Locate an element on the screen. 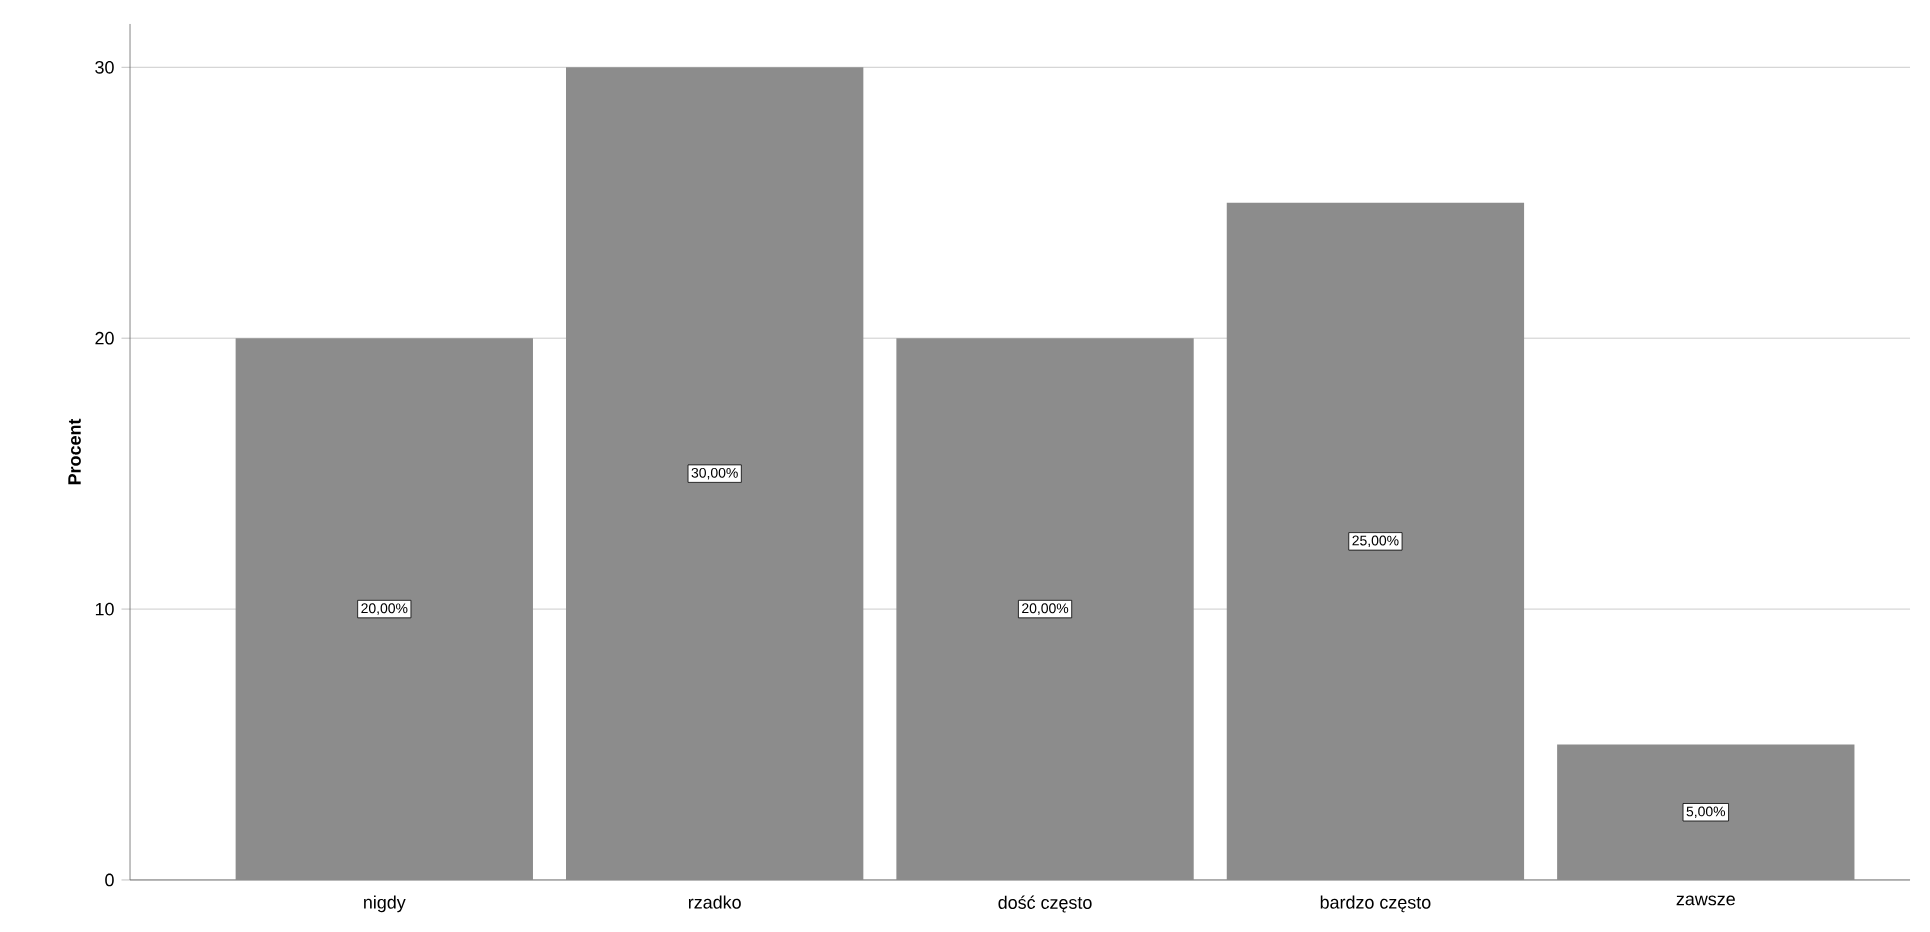 Image resolution: width=1930 pixels, height=932 pixels. y-tick-label: 20 is located at coordinates (104, 338).